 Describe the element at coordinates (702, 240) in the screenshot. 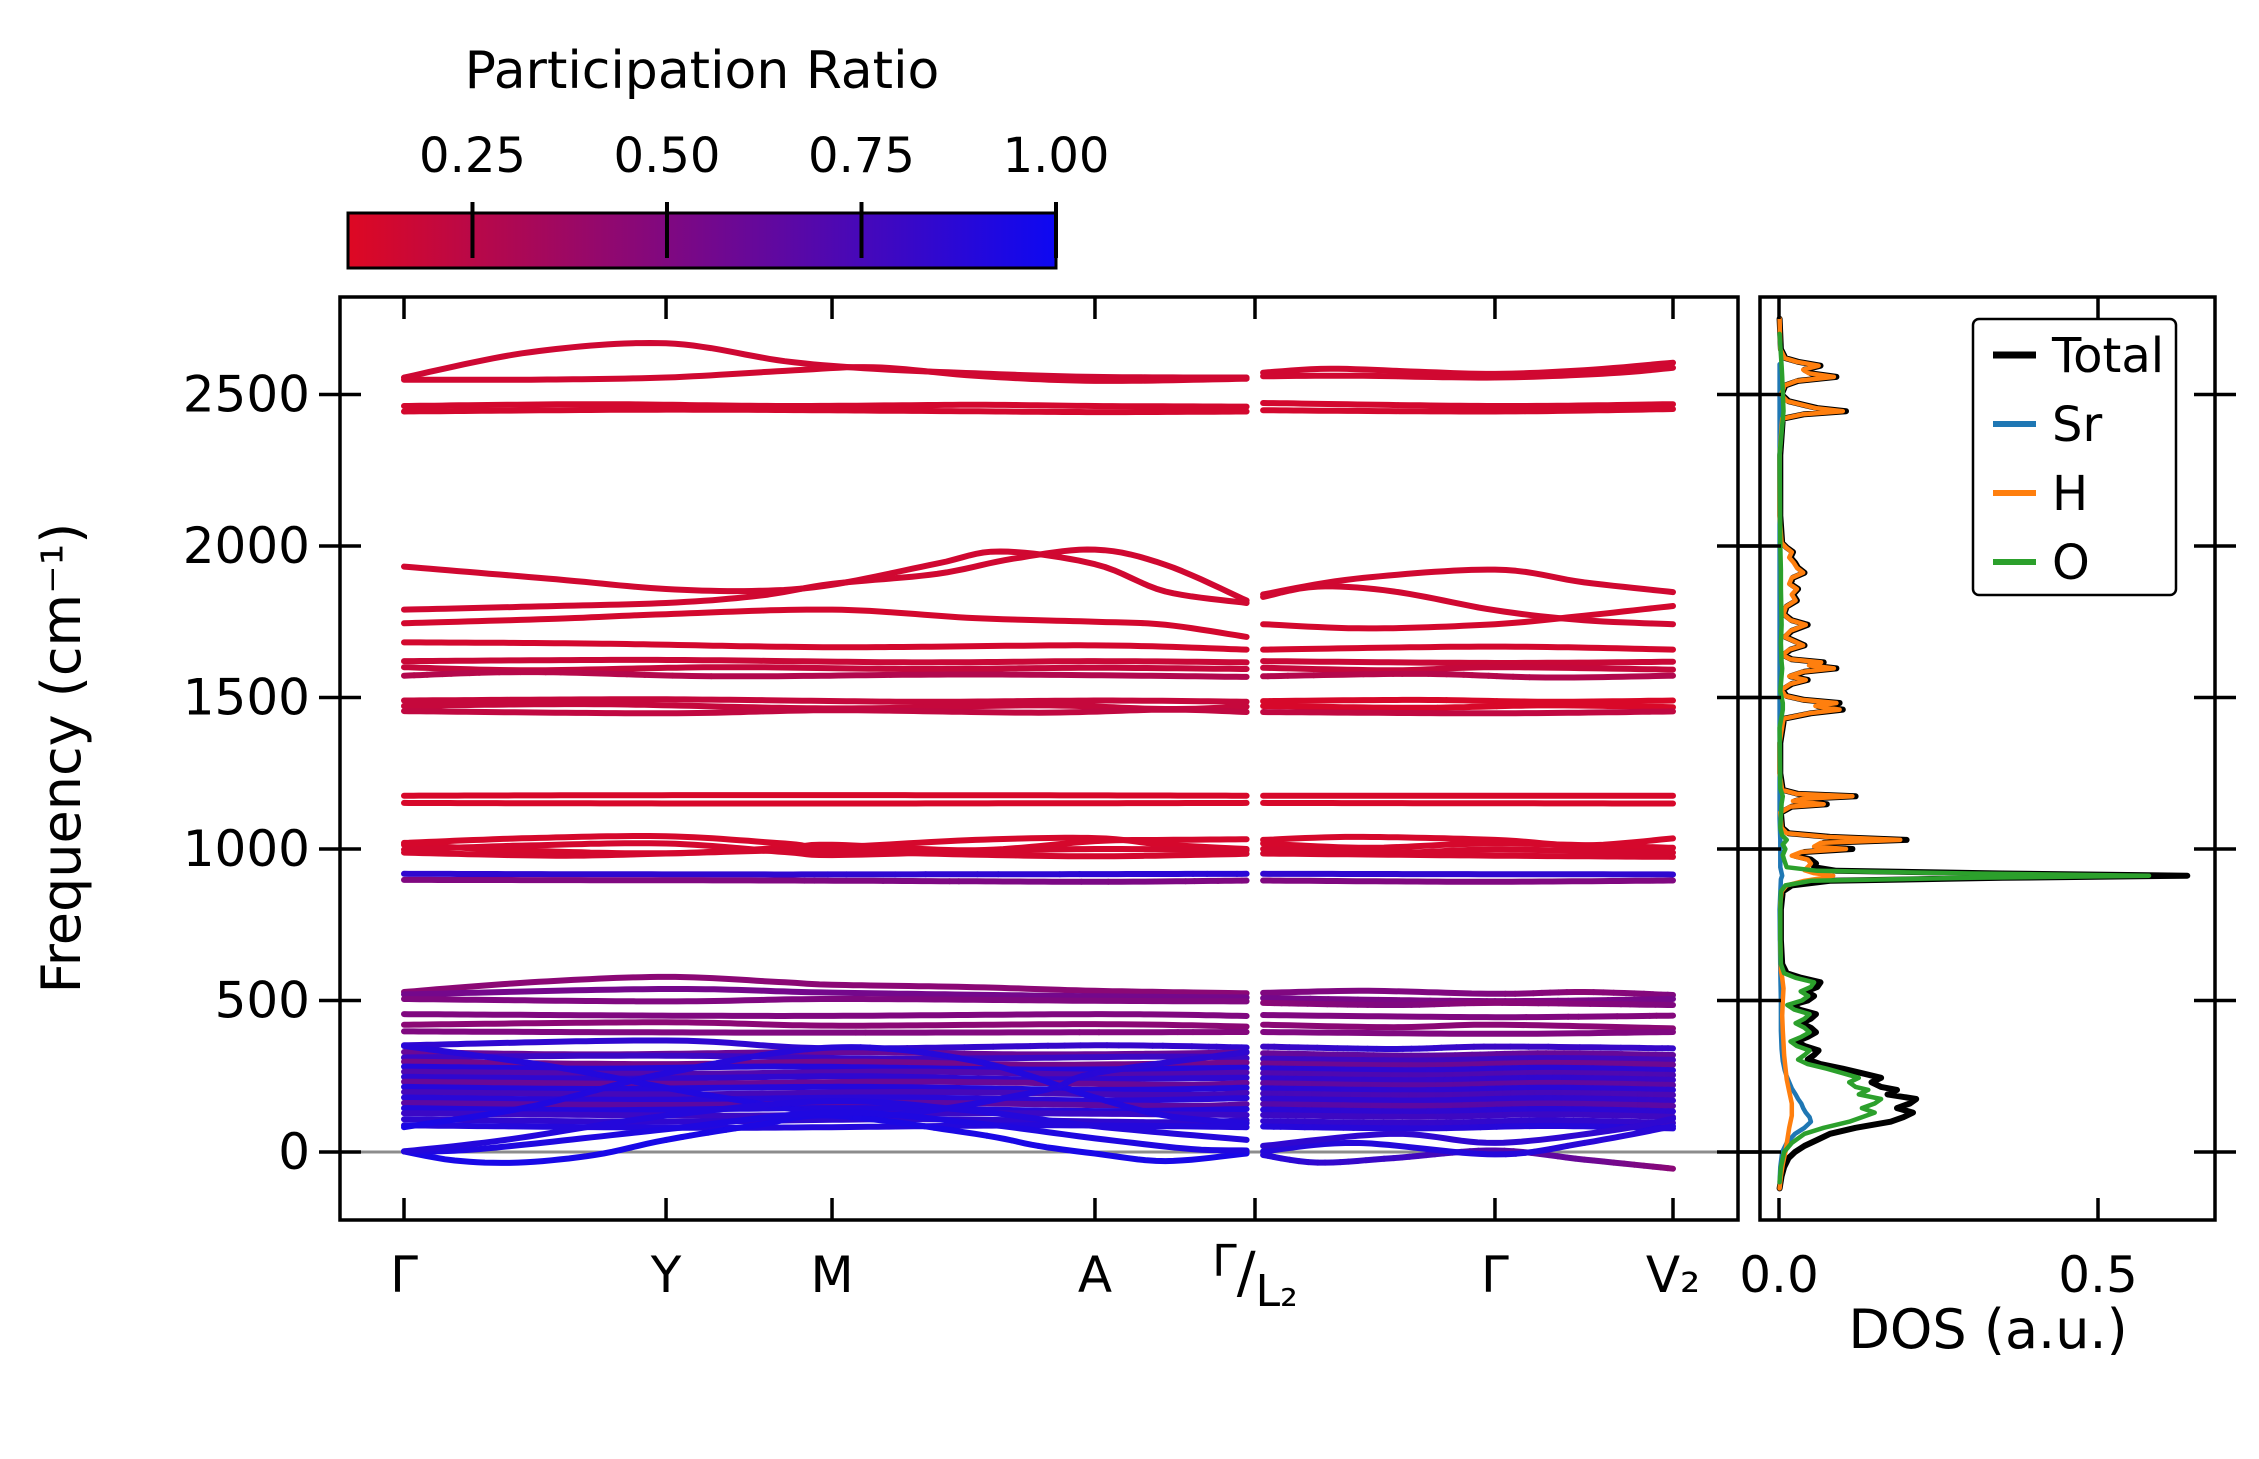

I see `colorbar-gradient-bar` at that location.